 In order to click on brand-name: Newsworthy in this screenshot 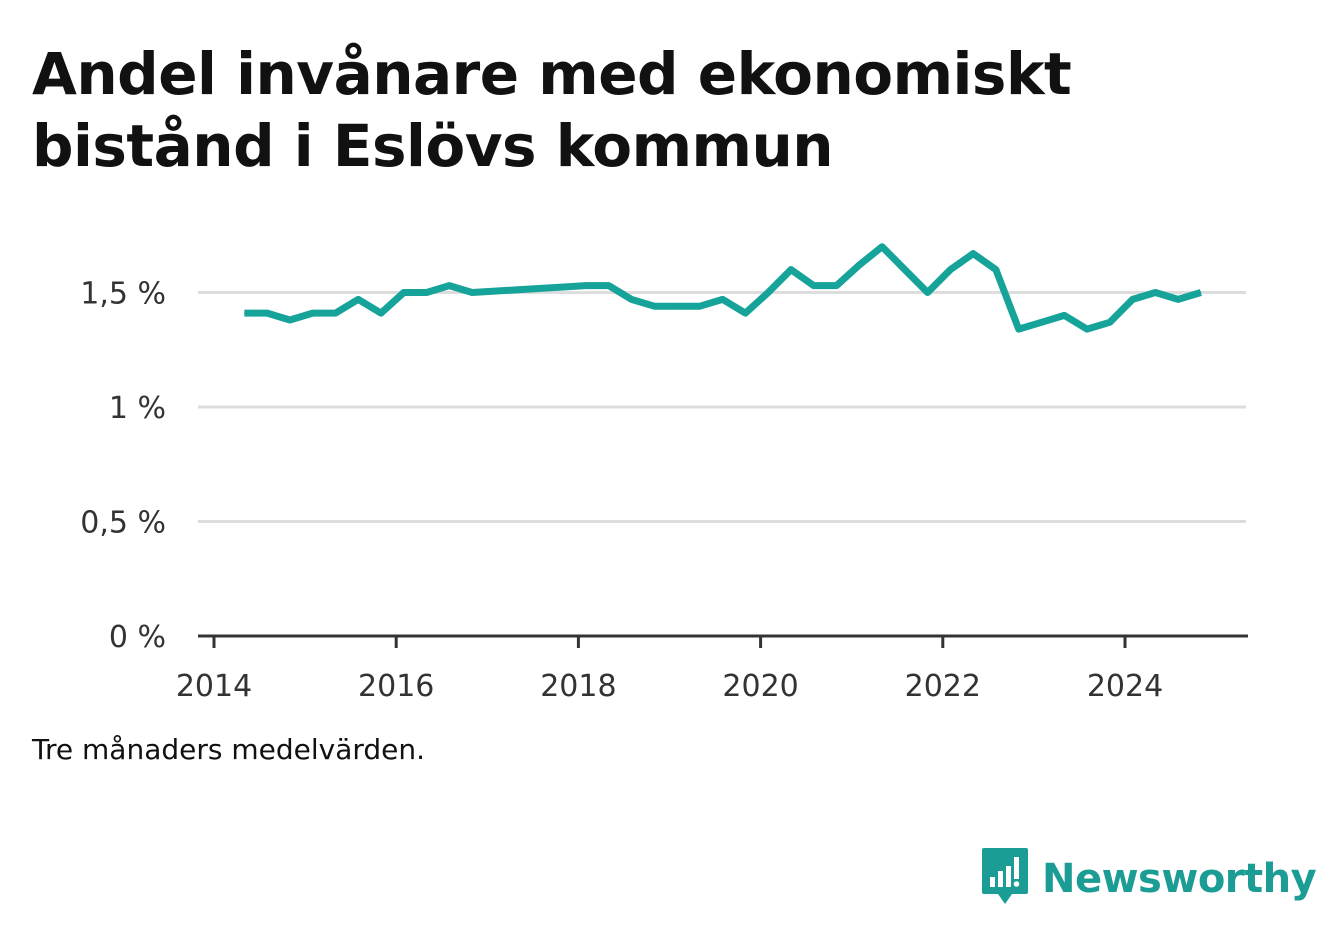, I will do `click(1179, 879)`.